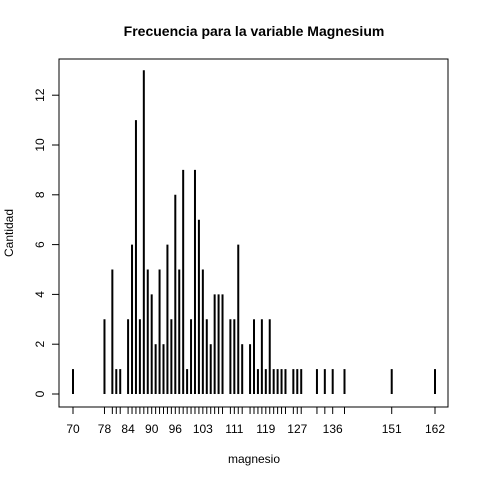  Describe the element at coordinates (297, 429) in the screenshot. I see `x-tick-label-127: 127` at that location.